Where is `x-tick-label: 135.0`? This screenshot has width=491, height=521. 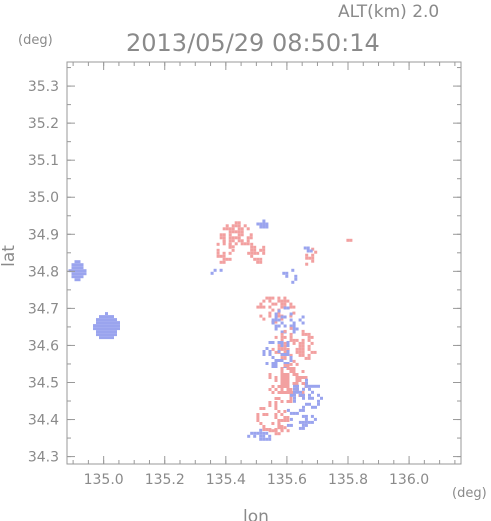
x-tick-label: 135.0 is located at coordinates (104, 480).